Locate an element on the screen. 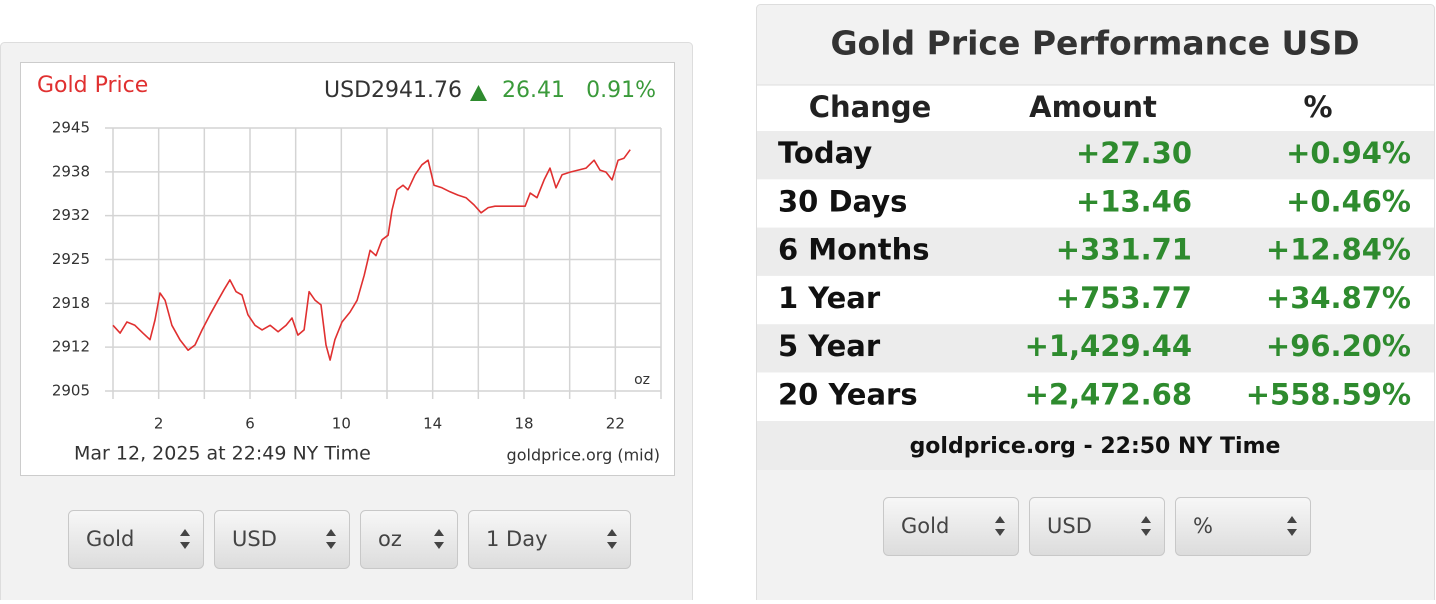 Image resolution: width=1436 pixels, height=604 pixels. timestamp: Mar 12, 2025 at 22:49 NY Time is located at coordinates (222, 454).